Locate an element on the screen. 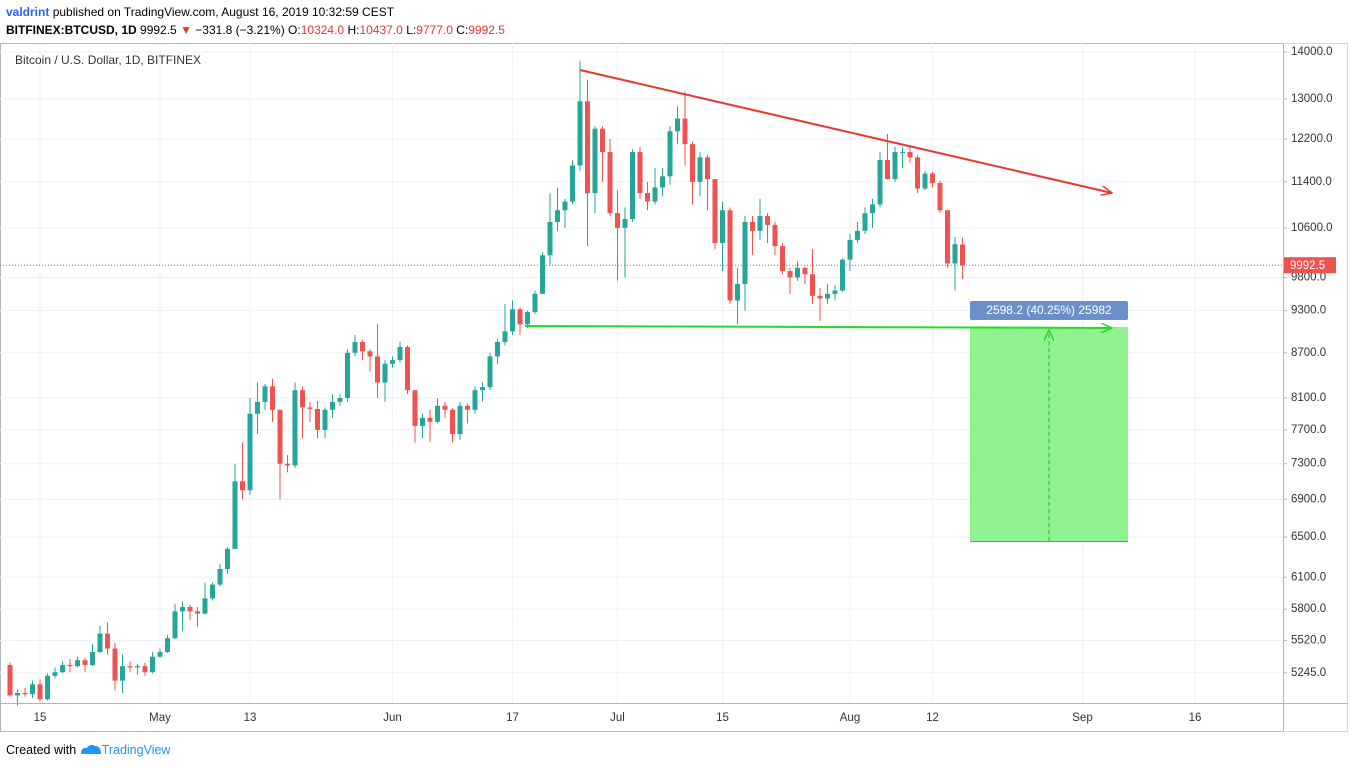  change: −331.8 (−3.21%) is located at coordinates (240, 30).